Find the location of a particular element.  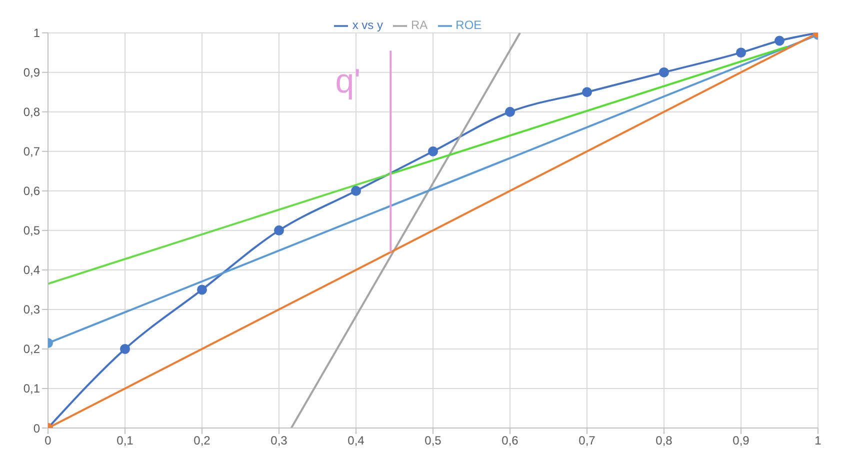

x-tick-label: 0,2 is located at coordinates (202, 441).